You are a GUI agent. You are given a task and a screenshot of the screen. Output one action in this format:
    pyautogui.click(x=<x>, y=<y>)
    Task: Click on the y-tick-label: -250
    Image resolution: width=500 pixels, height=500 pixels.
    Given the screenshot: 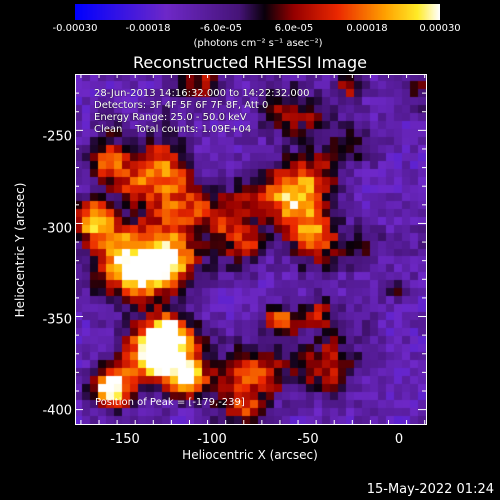 What is the action you would take?
    pyautogui.click(x=57, y=137)
    